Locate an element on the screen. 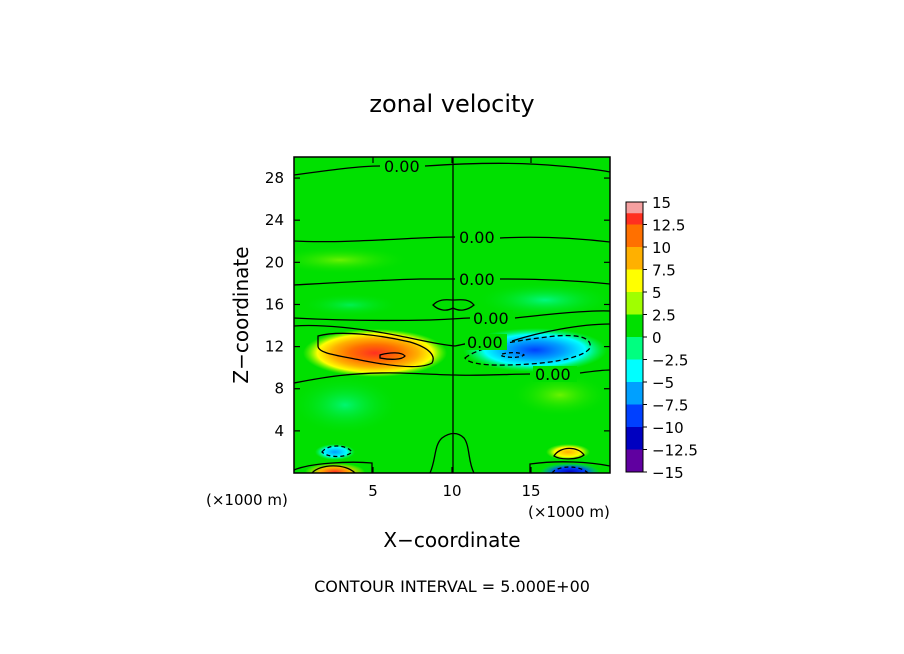  weak-positive-upper is located at coordinates (352, 260).